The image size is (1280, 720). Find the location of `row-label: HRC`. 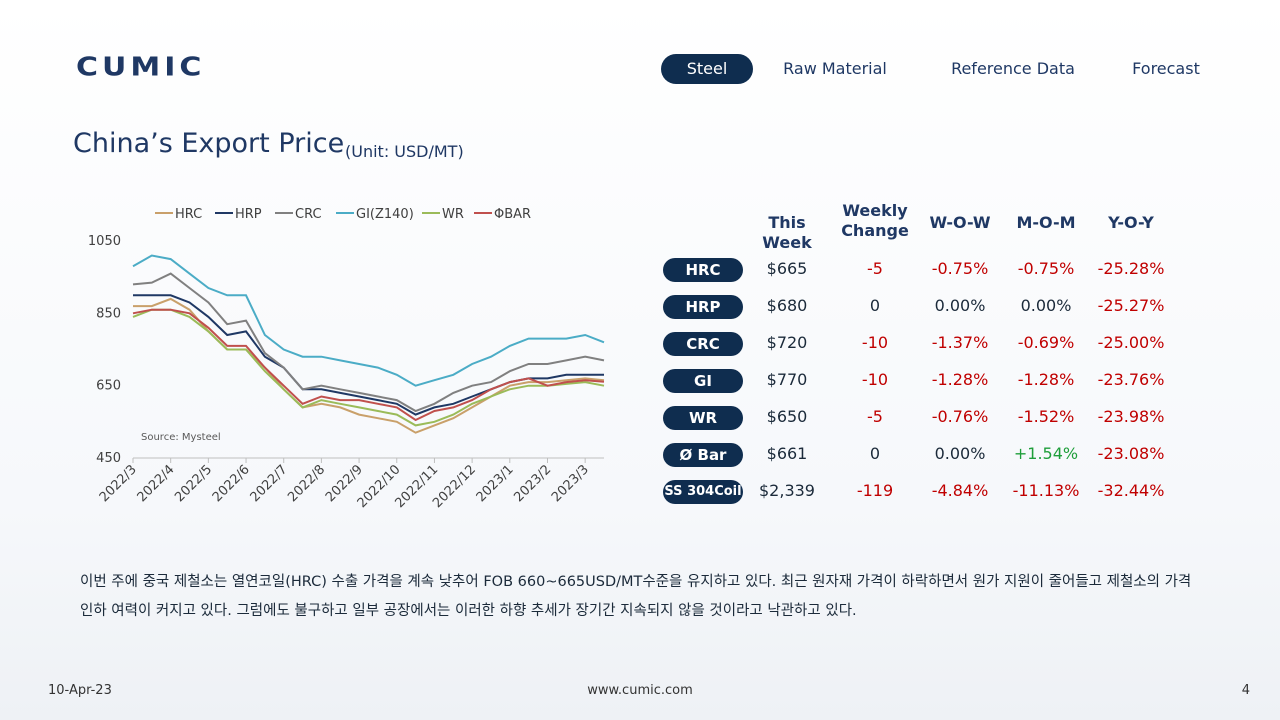

row-label: HRC is located at coordinates (703, 270).